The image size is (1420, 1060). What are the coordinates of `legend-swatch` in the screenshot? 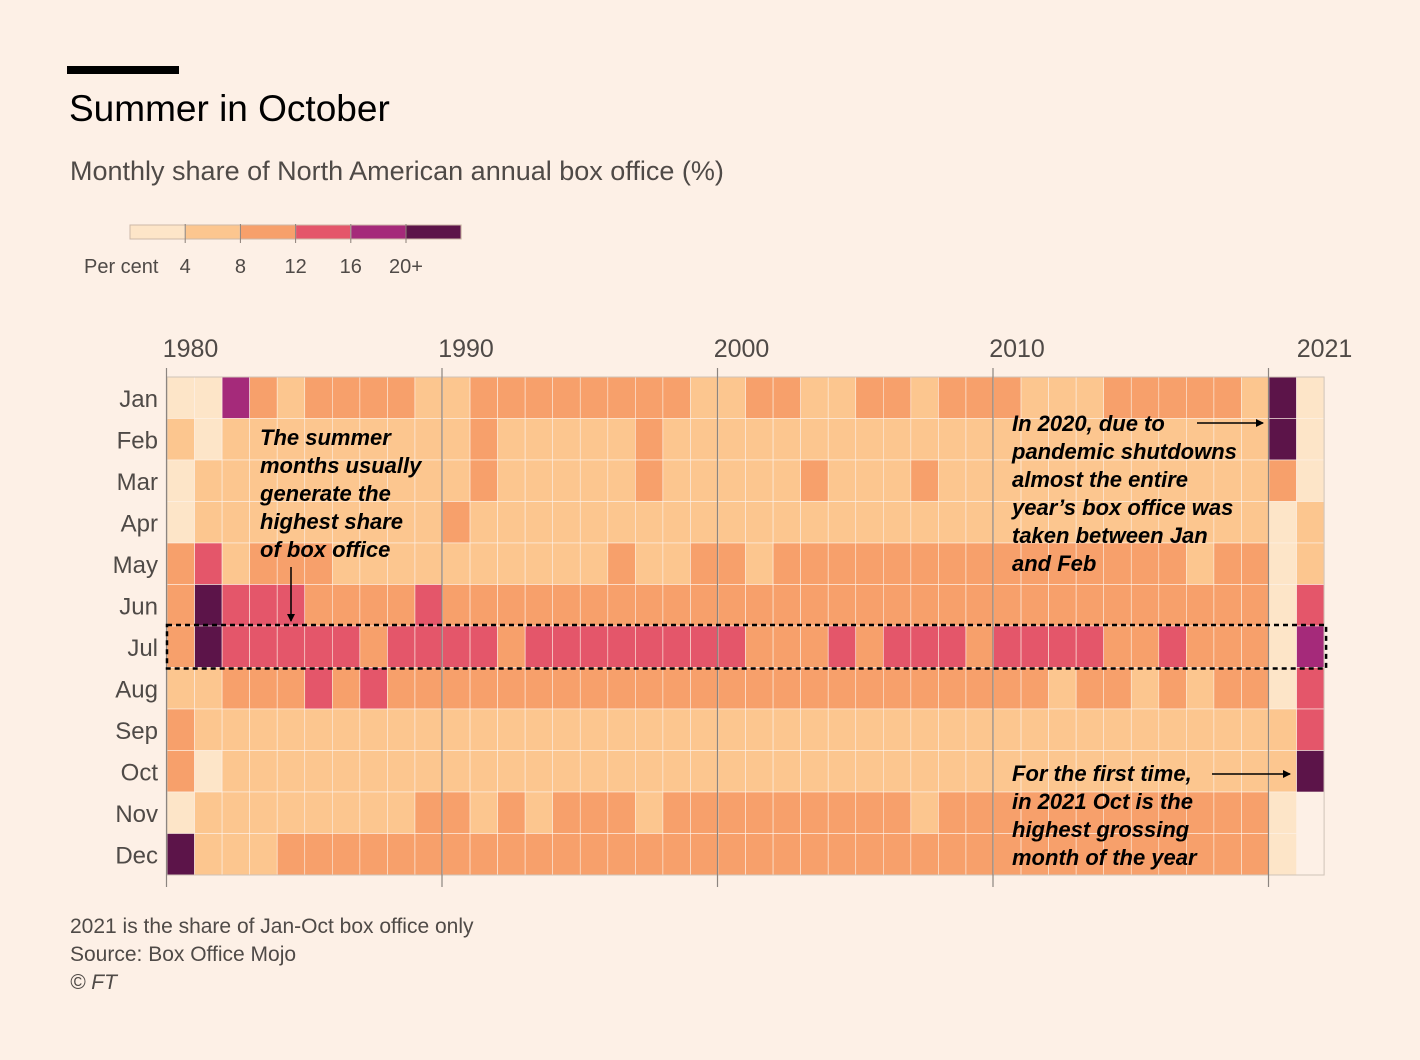 It's located at (212, 232).